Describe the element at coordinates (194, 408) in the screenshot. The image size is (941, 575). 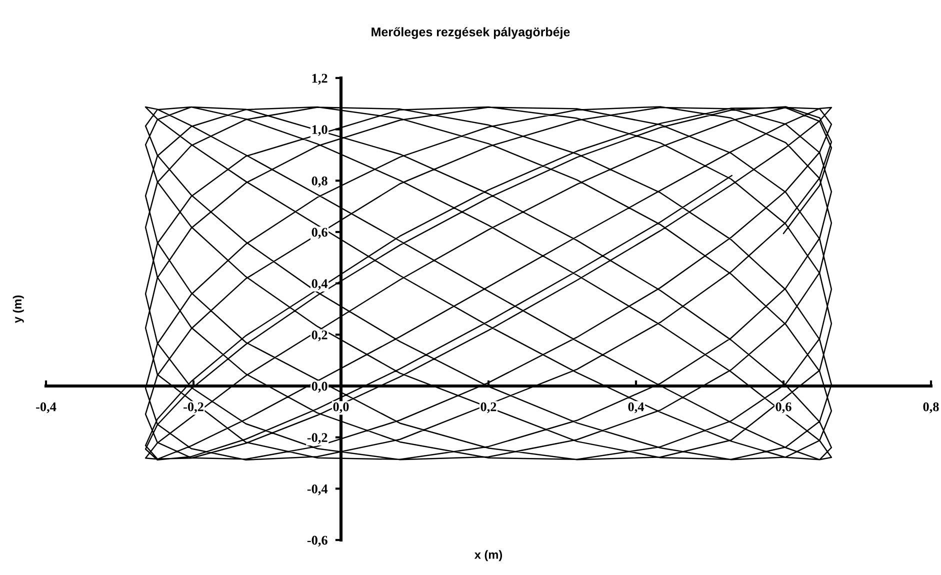
I see `x-tick-label: -0,2` at that location.